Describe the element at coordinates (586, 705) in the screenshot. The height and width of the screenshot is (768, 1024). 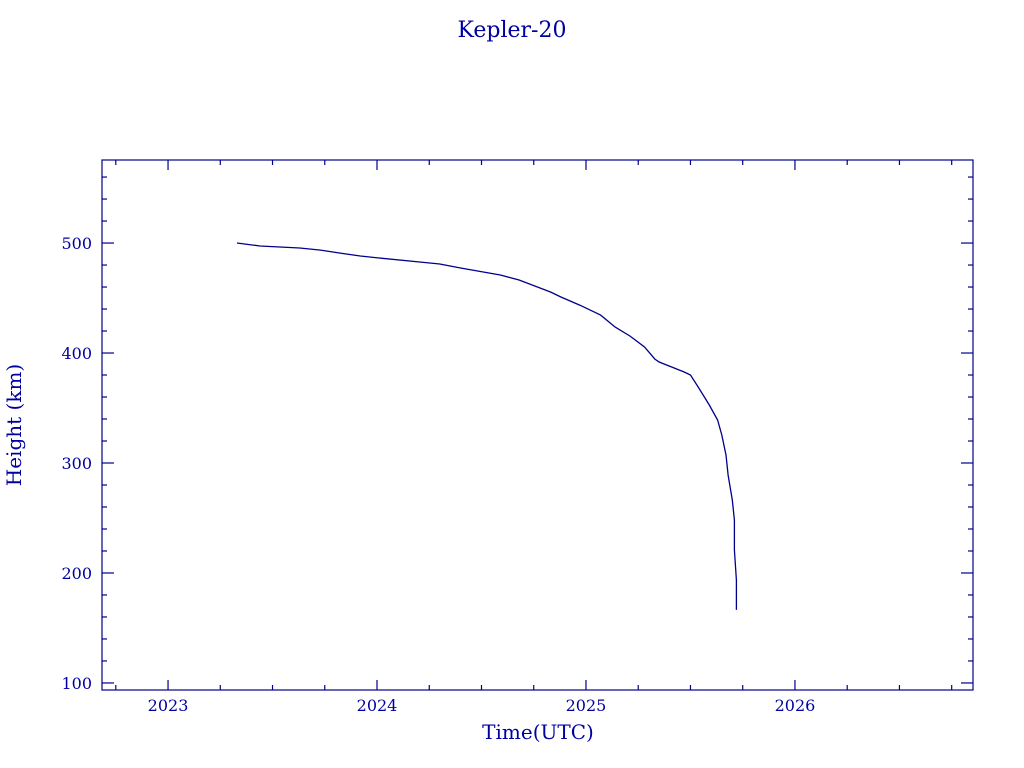
I see `x-tick-label: 2025` at that location.